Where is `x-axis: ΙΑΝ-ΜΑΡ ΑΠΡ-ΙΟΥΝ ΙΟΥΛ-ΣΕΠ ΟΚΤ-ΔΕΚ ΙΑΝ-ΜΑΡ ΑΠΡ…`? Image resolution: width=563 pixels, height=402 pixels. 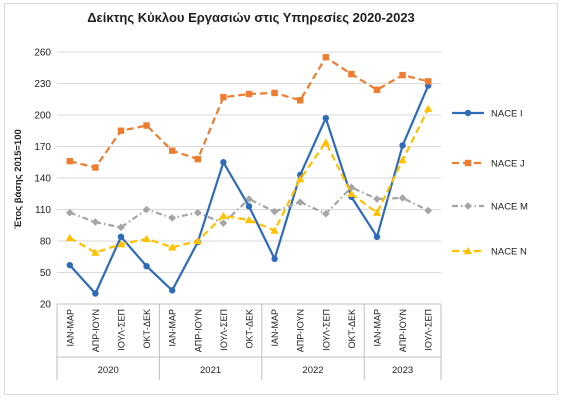
x-axis: ΙΑΝ-ΜΑΡ ΑΠΡ-ΙΟΥΝ ΙΟΥΛ-ΣΕΠ ΟΚΤ-ΔΕΚ ΙΑΝ-ΜΑΡ ΑΠΡ… is located at coordinates (249, 341).